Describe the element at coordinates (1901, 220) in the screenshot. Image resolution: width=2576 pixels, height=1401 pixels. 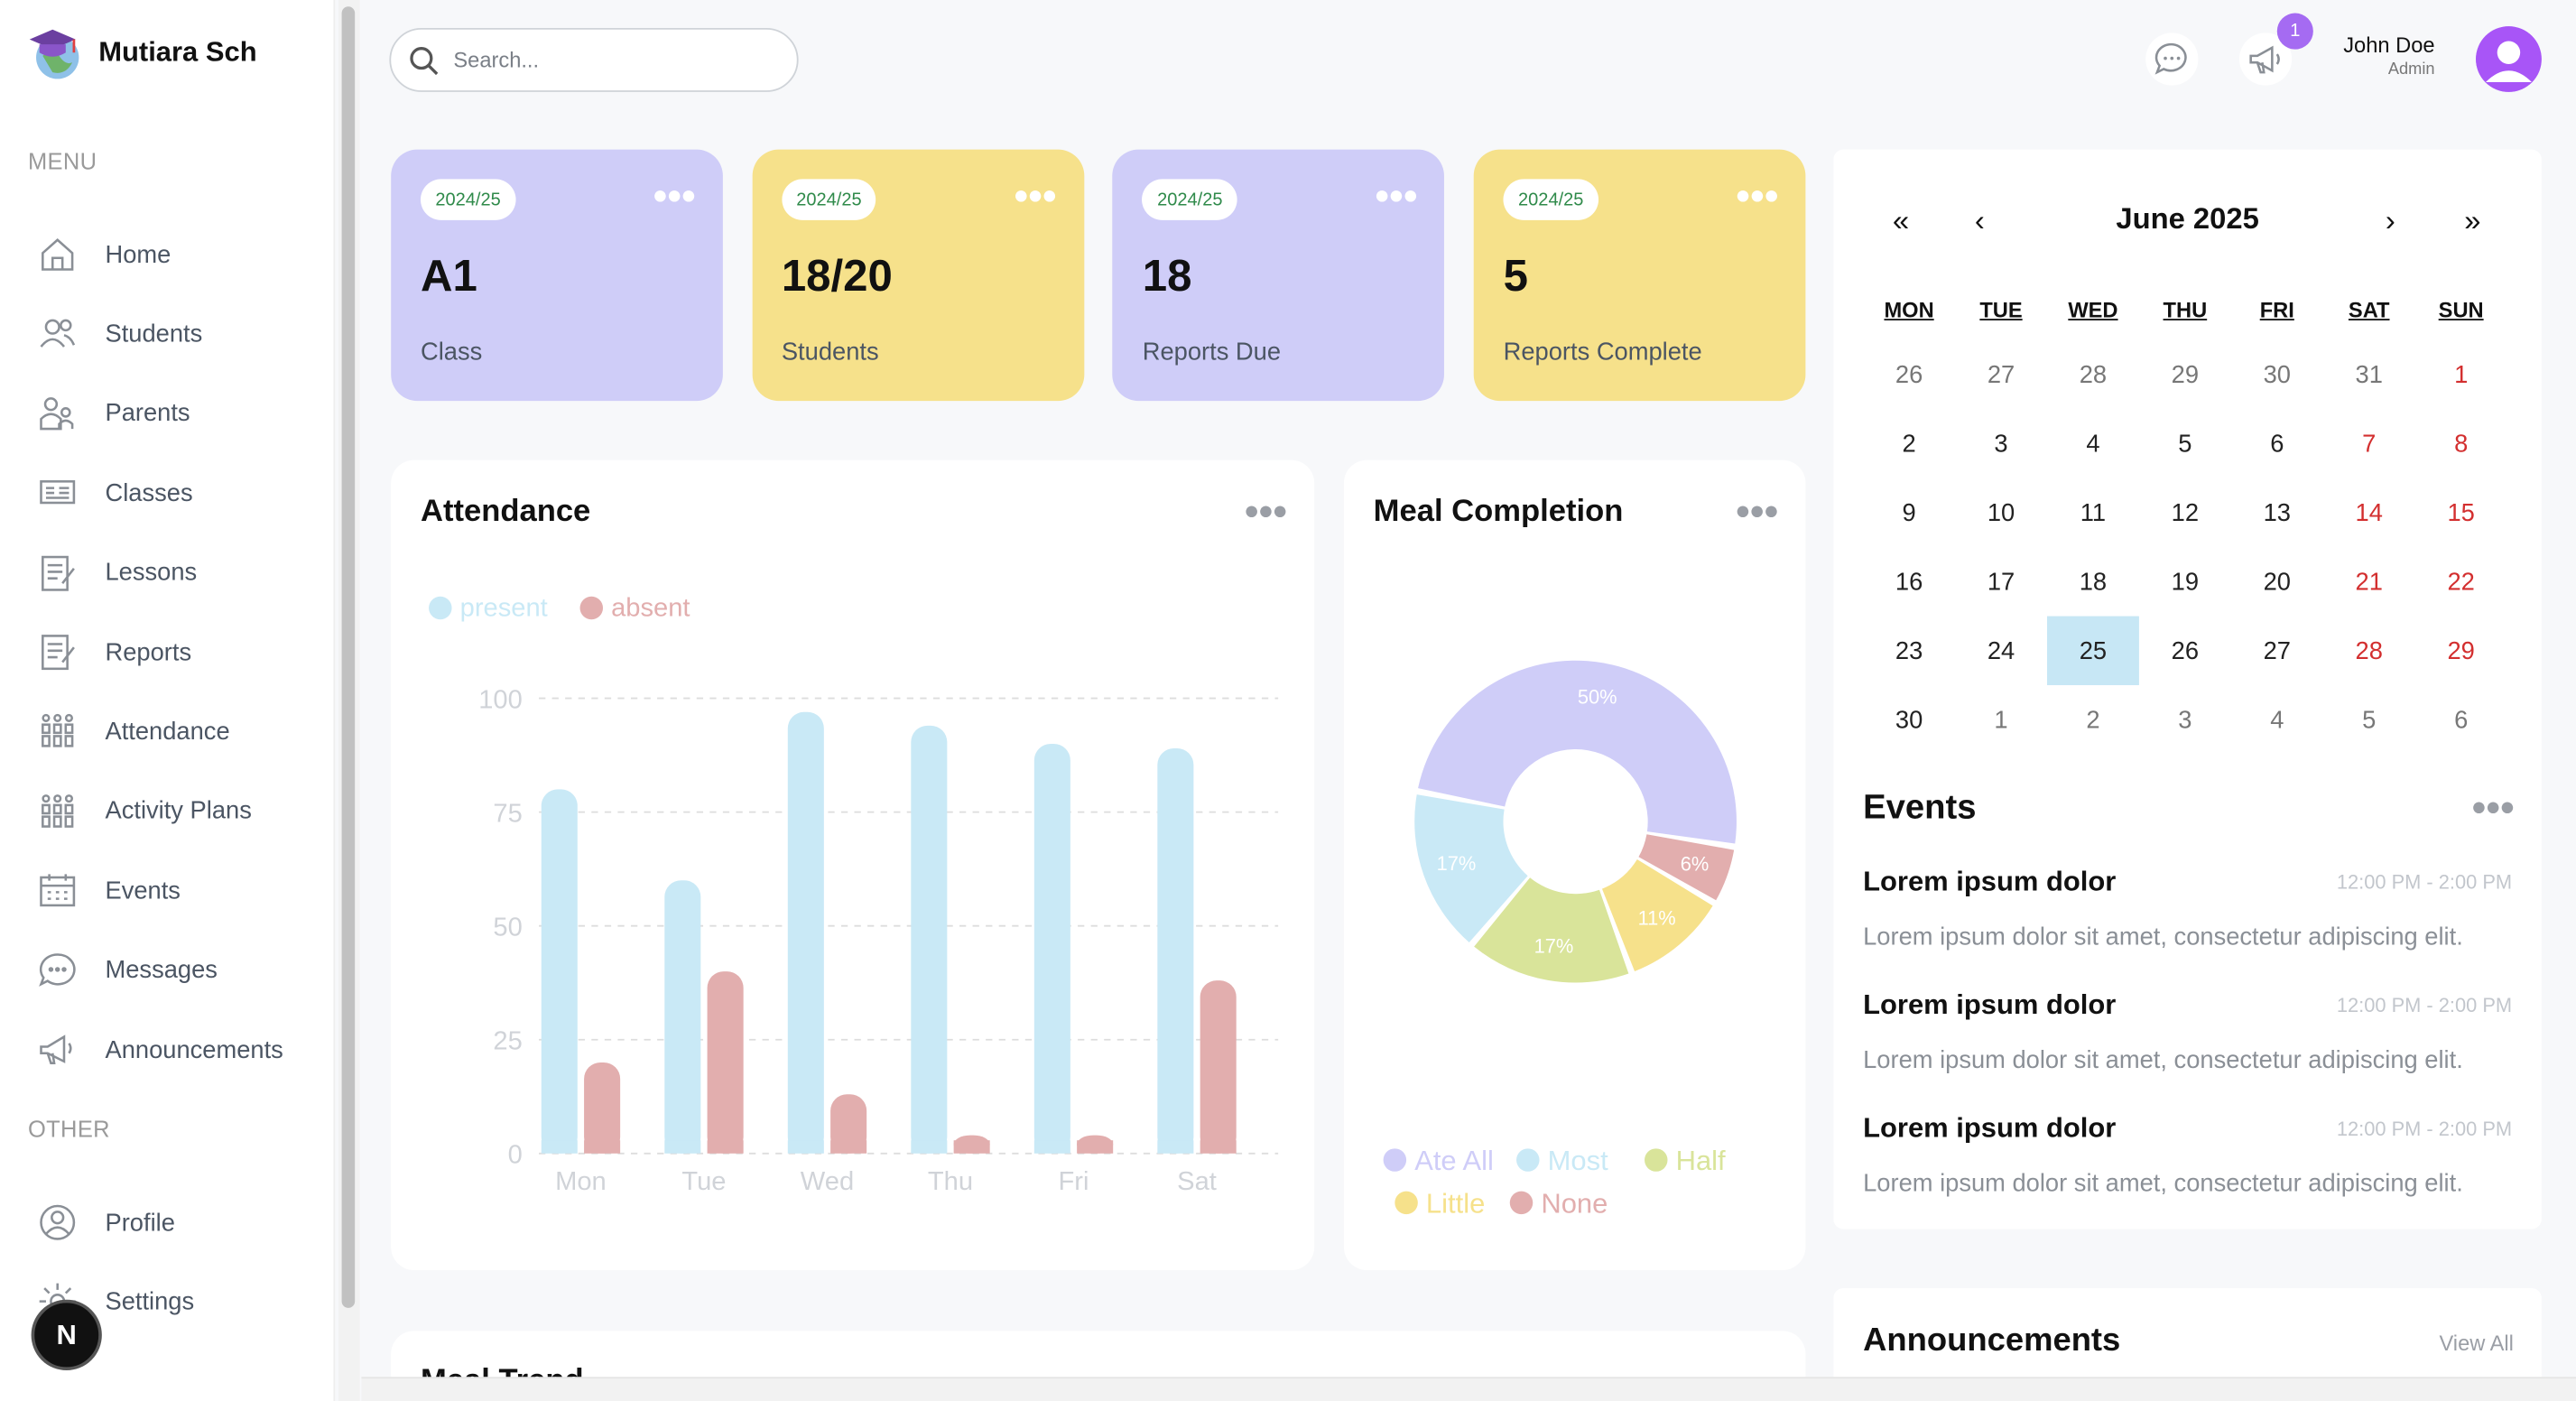
I see `calendar-first-button: «` at that location.